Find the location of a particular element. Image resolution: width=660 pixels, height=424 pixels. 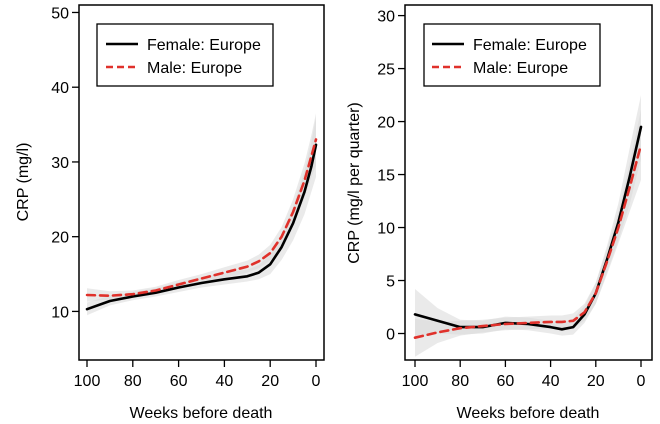

y-tick-label: 5 is located at coordinates (390, 282).